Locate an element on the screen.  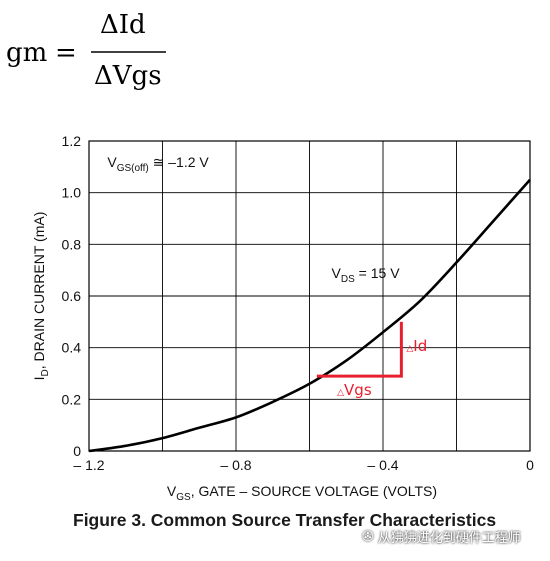
delta-triangle: △Id △Vgs is located at coordinates (371, 360).